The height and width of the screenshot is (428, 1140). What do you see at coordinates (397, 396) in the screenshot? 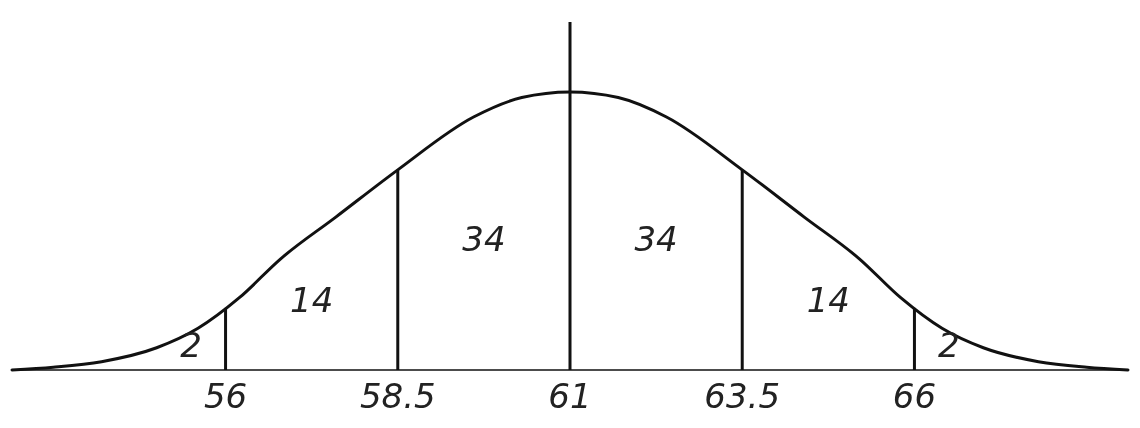
I see `x-tick-label: 58.5` at bounding box center [397, 396].